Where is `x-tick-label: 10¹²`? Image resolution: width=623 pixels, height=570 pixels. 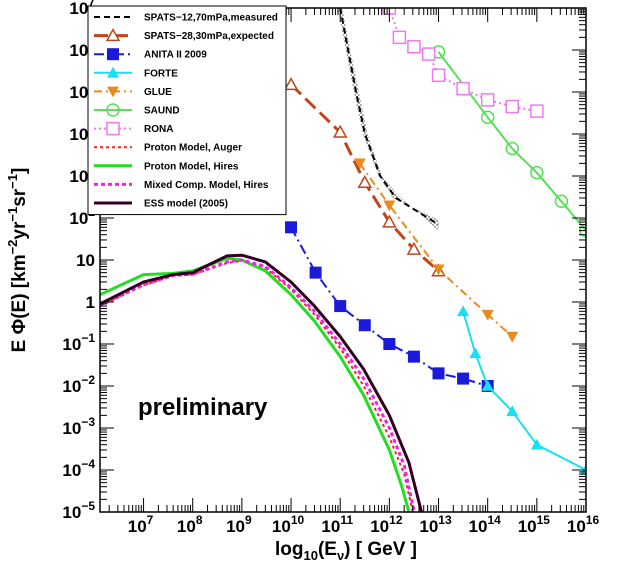 x-tick-label: 10¹² is located at coordinates (386, 524).